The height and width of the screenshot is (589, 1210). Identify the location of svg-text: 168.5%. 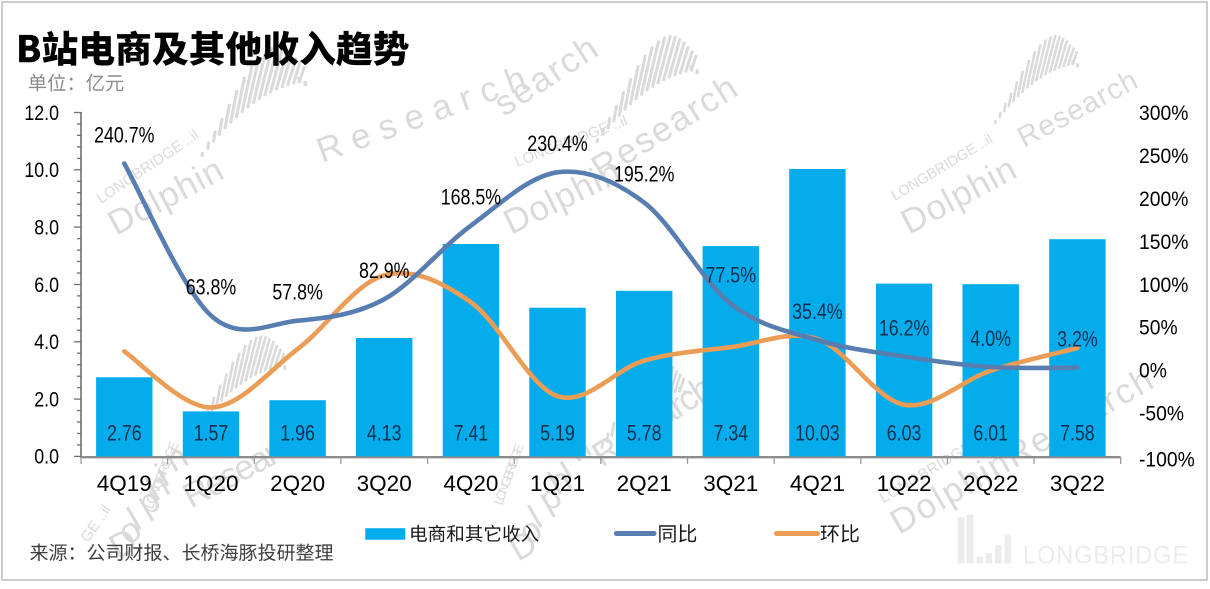
(471, 196).